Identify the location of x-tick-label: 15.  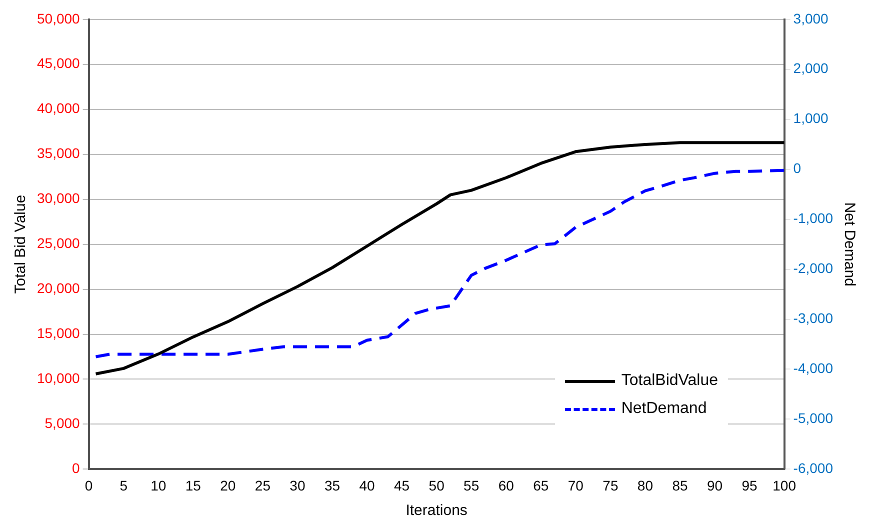
(193, 485).